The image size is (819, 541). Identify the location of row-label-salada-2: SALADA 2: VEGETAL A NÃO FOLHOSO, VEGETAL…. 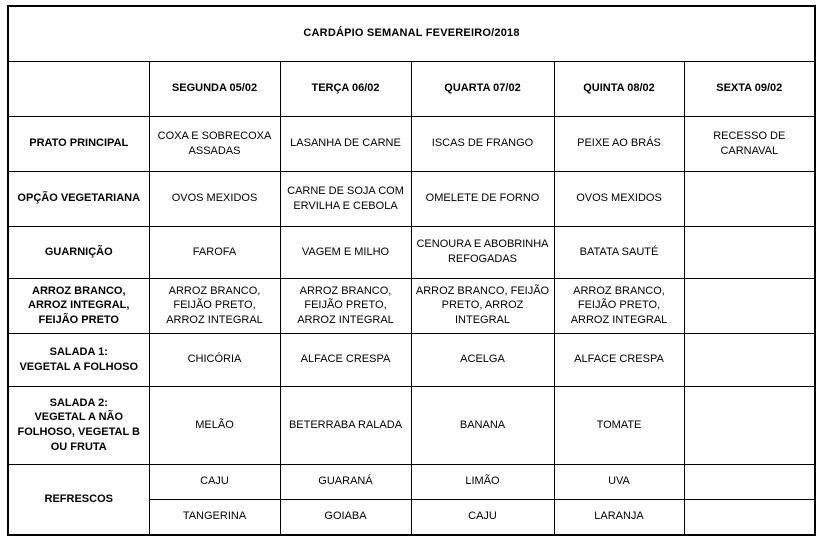
(78, 425).